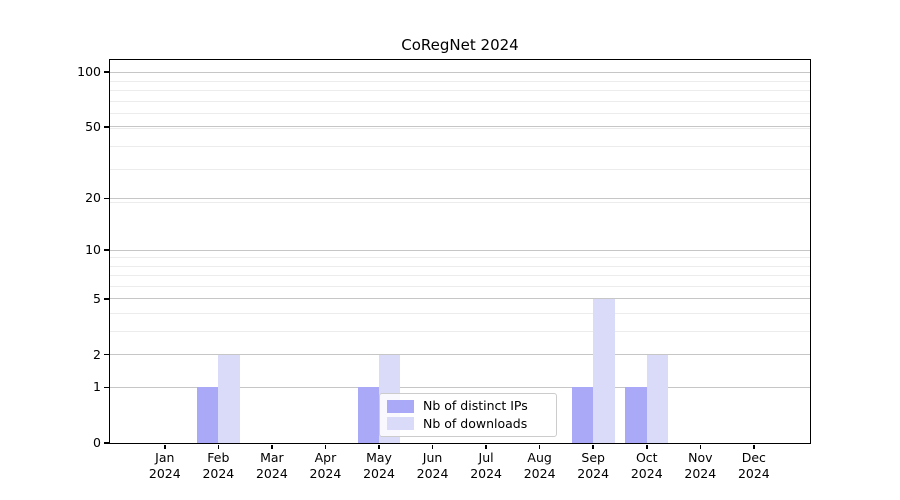  I want to click on chart-title: CoRegNet 2024, so click(460, 45).